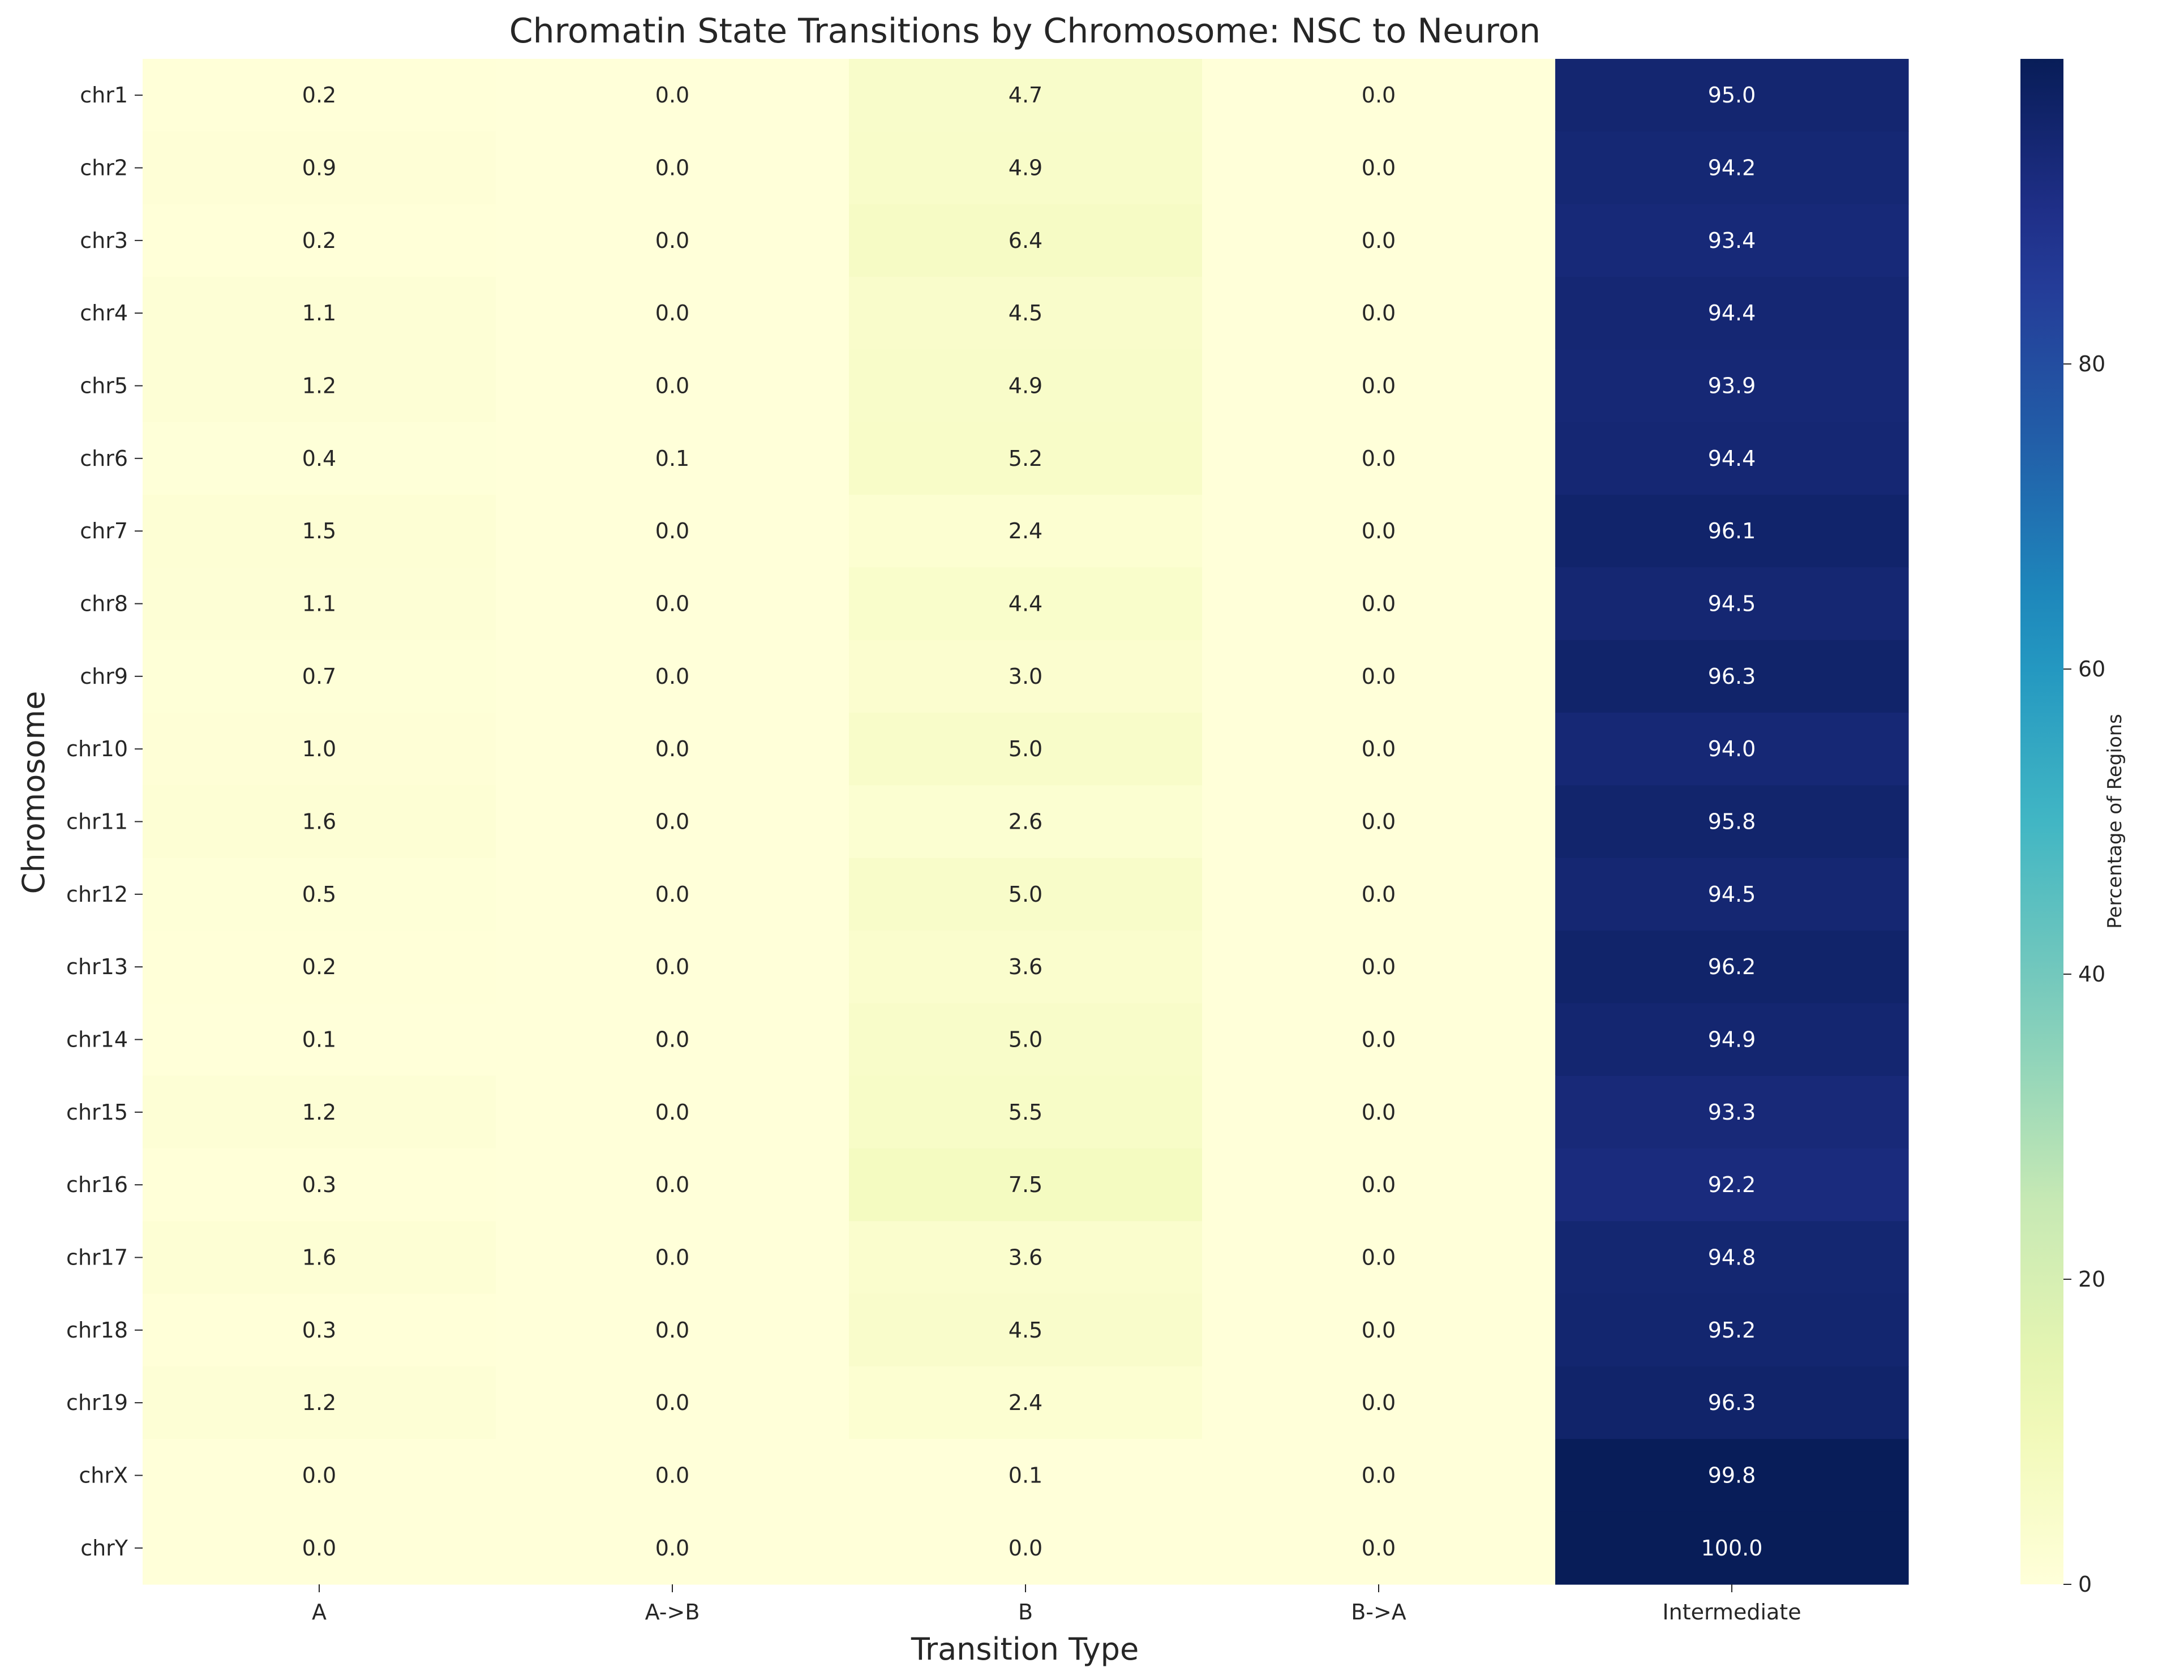  What do you see at coordinates (319, 1612) in the screenshot?
I see `x-tick-label: A` at bounding box center [319, 1612].